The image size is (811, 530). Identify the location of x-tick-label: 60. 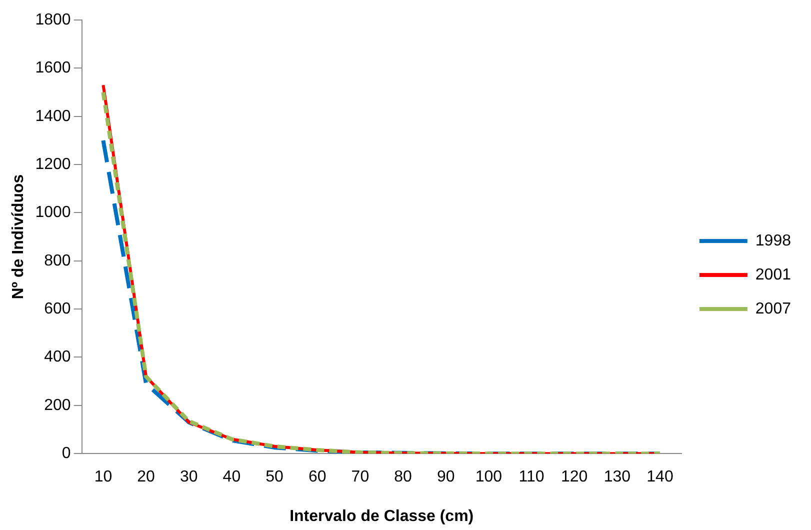
(317, 477).